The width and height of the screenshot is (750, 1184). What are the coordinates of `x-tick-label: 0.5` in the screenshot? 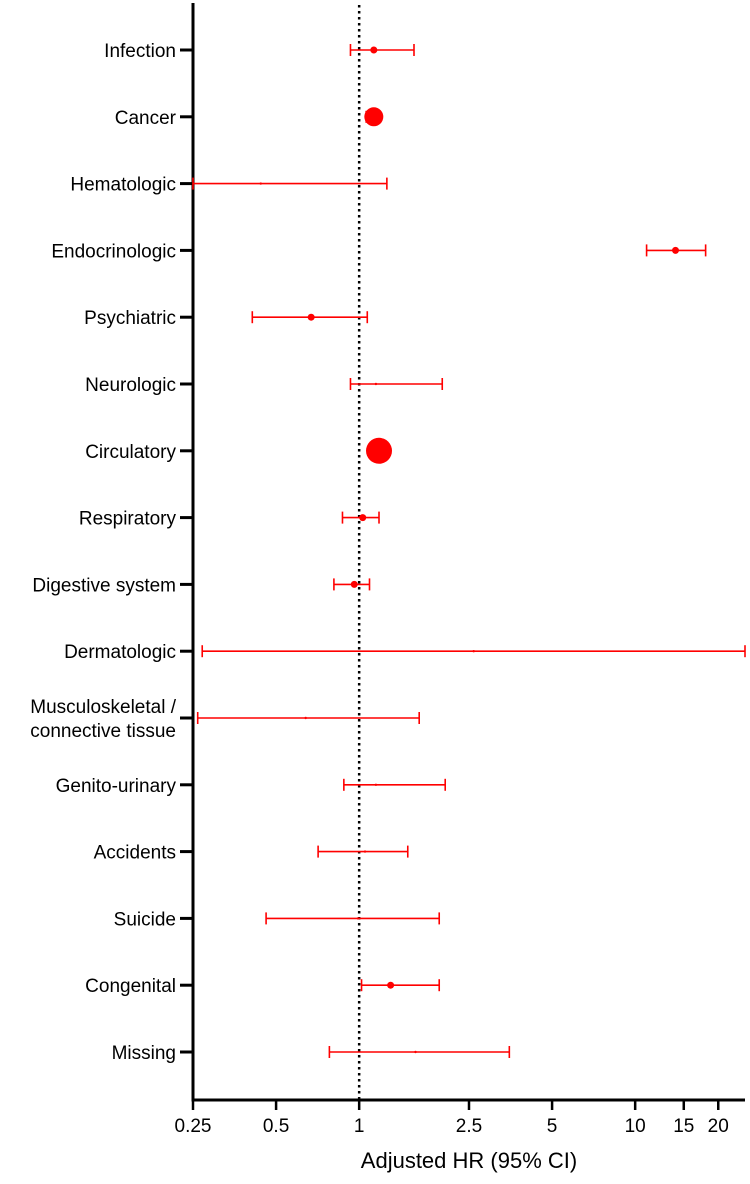 It's located at (276, 1126).